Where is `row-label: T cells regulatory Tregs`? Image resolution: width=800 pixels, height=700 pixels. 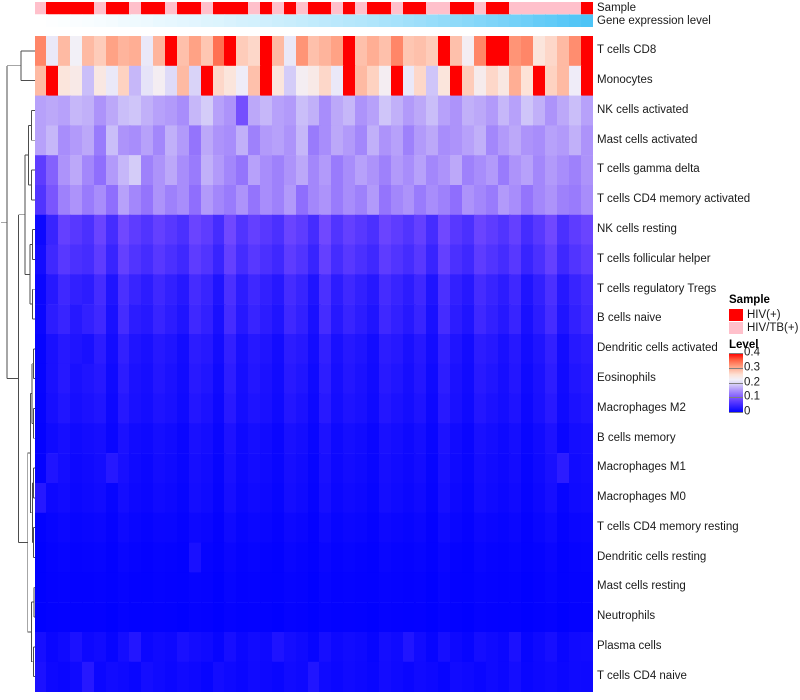
row-label: T cells regulatory Tregs is located at coordinates (657, 288).